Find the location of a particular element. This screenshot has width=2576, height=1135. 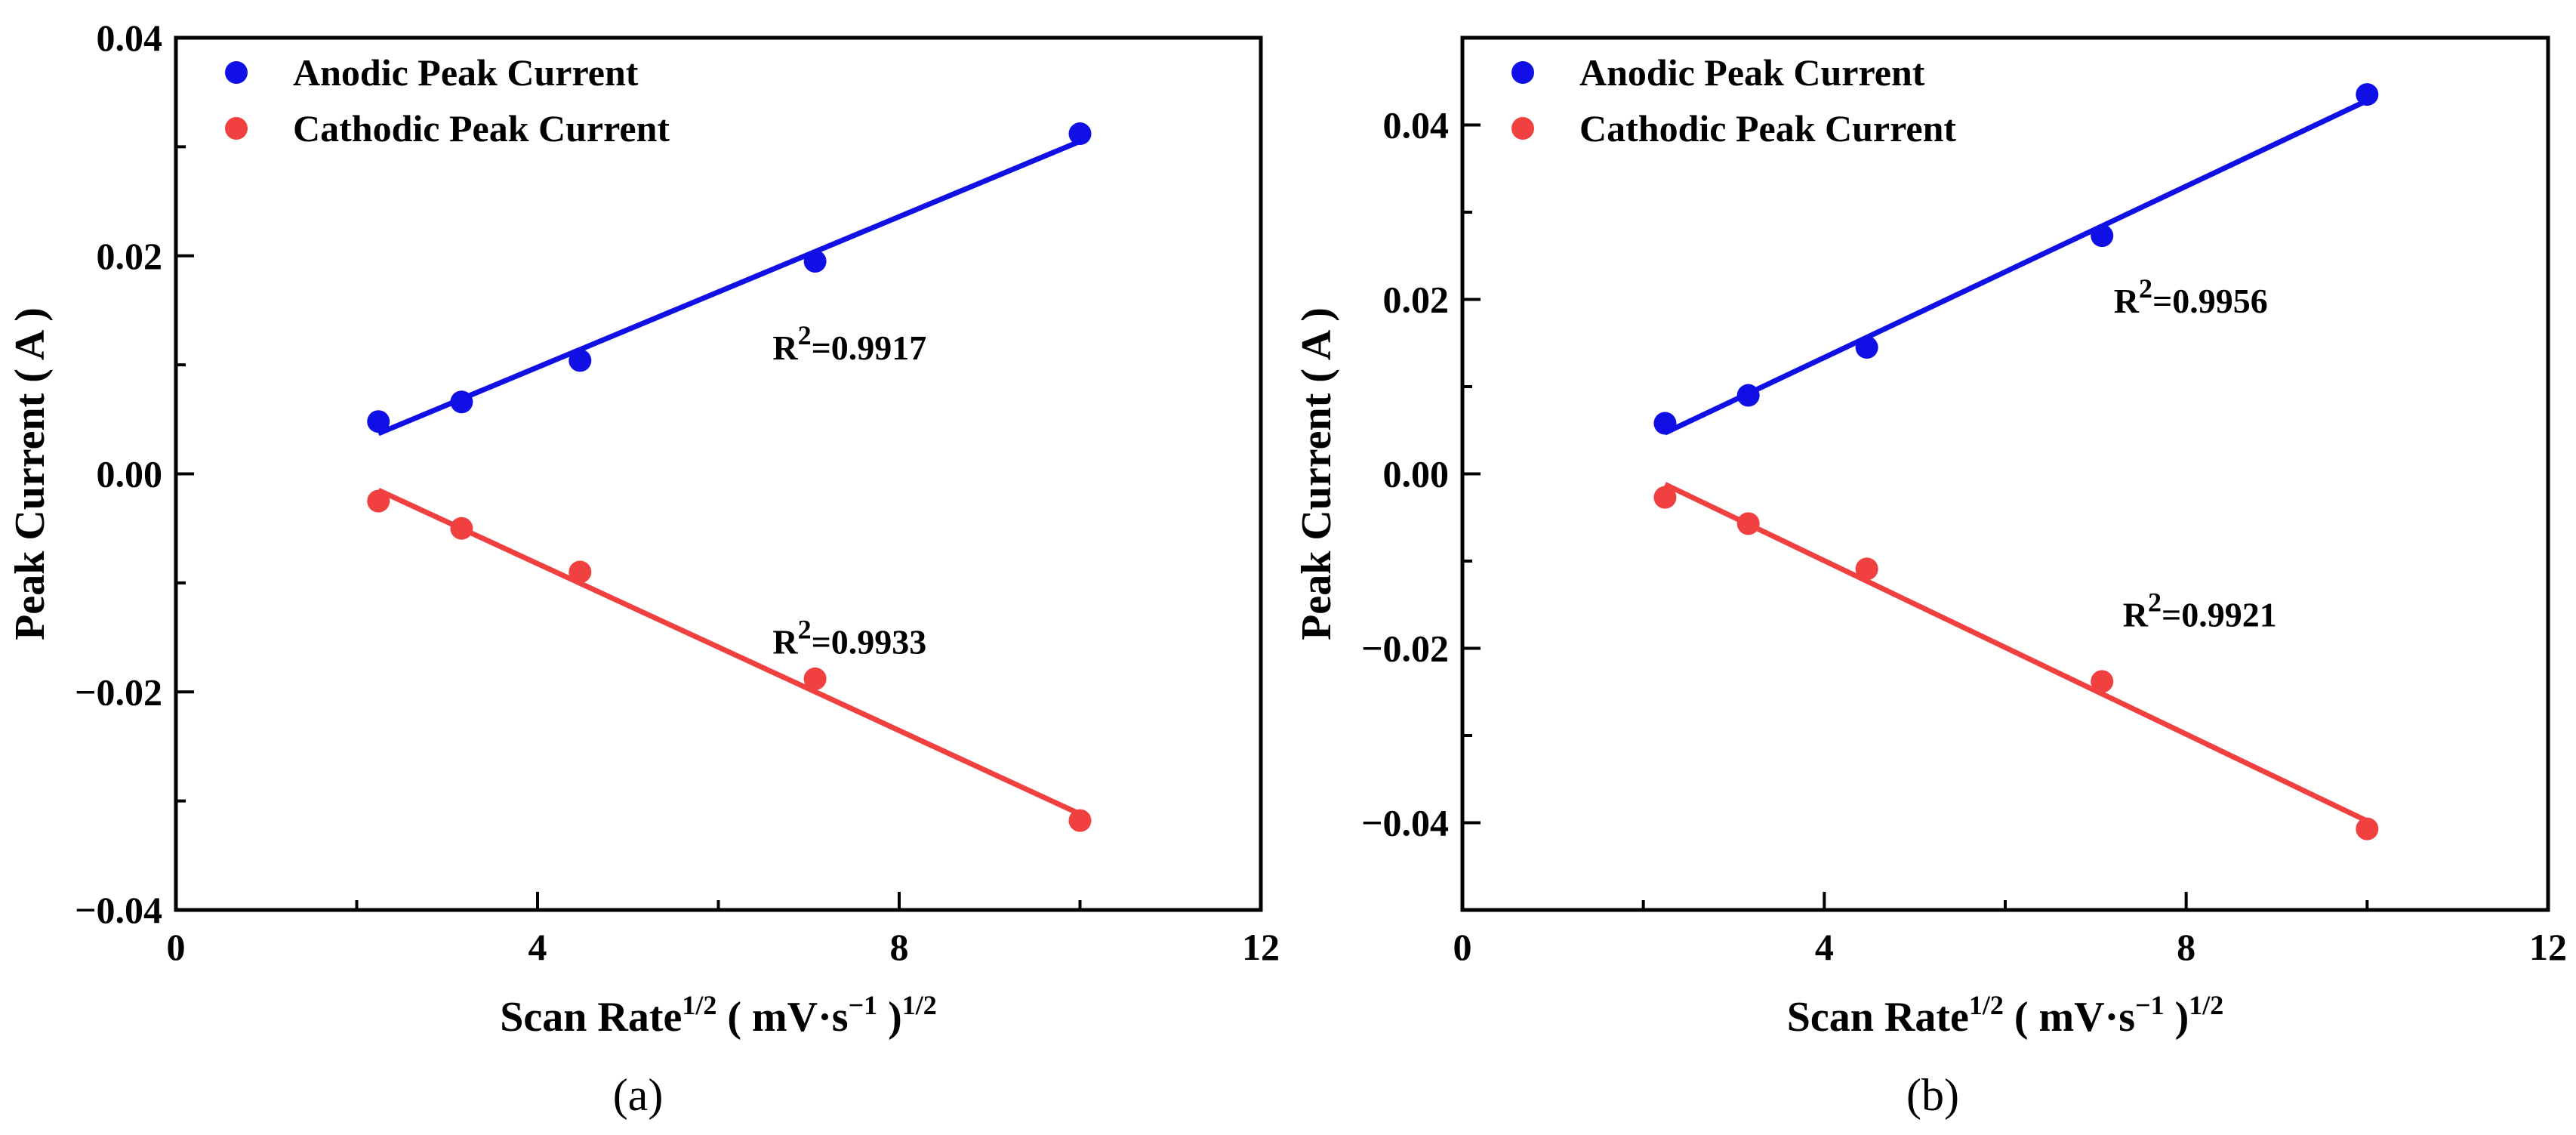

r2-value: =0.9956 is located at coordinates (2210, 301).